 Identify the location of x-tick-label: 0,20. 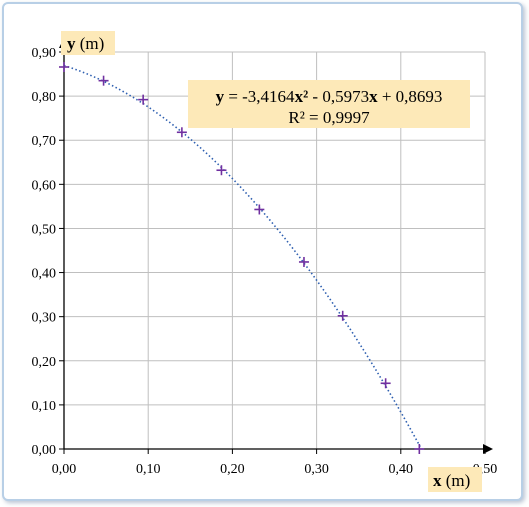
(232, 469).